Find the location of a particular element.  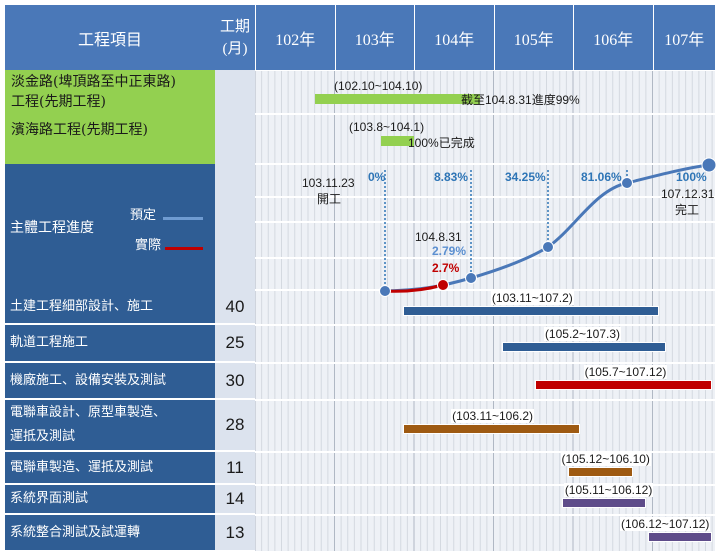

duration-progress is located at coordinates (235, 227).